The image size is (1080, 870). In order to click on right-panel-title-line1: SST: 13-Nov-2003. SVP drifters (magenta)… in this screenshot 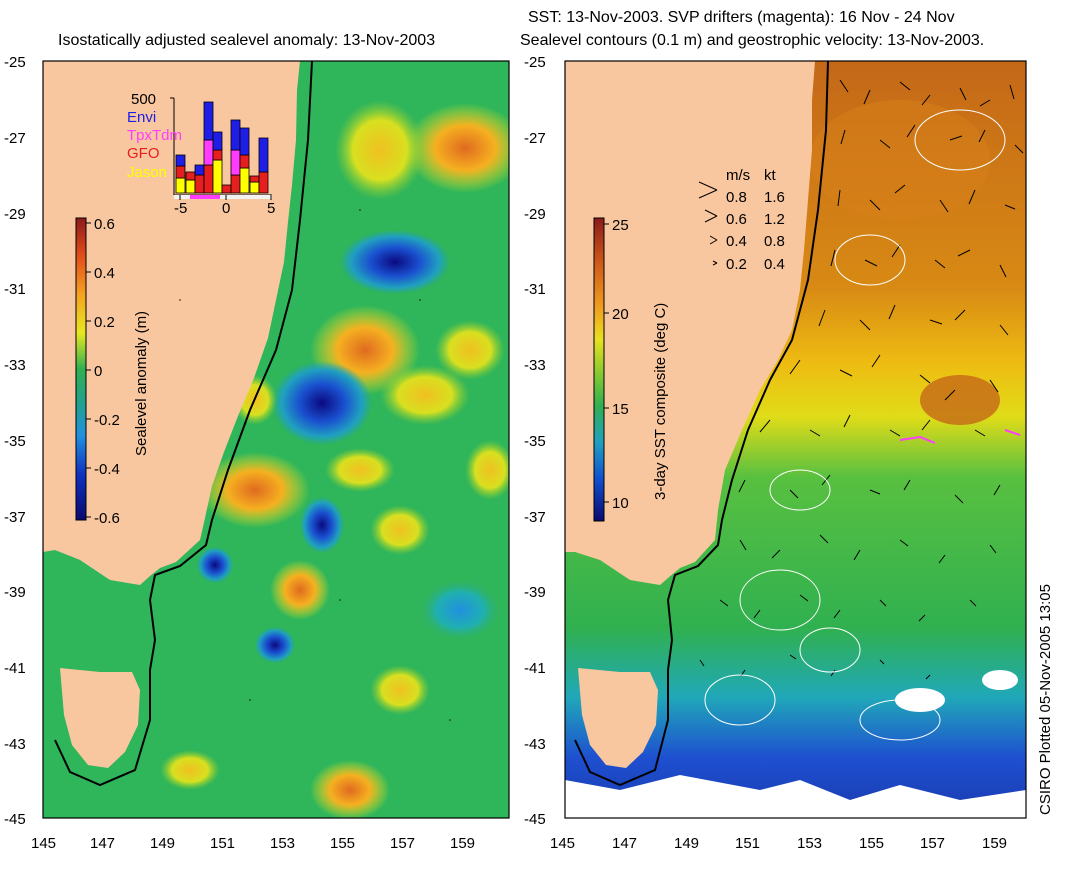, I will do `click(741, 17)`.